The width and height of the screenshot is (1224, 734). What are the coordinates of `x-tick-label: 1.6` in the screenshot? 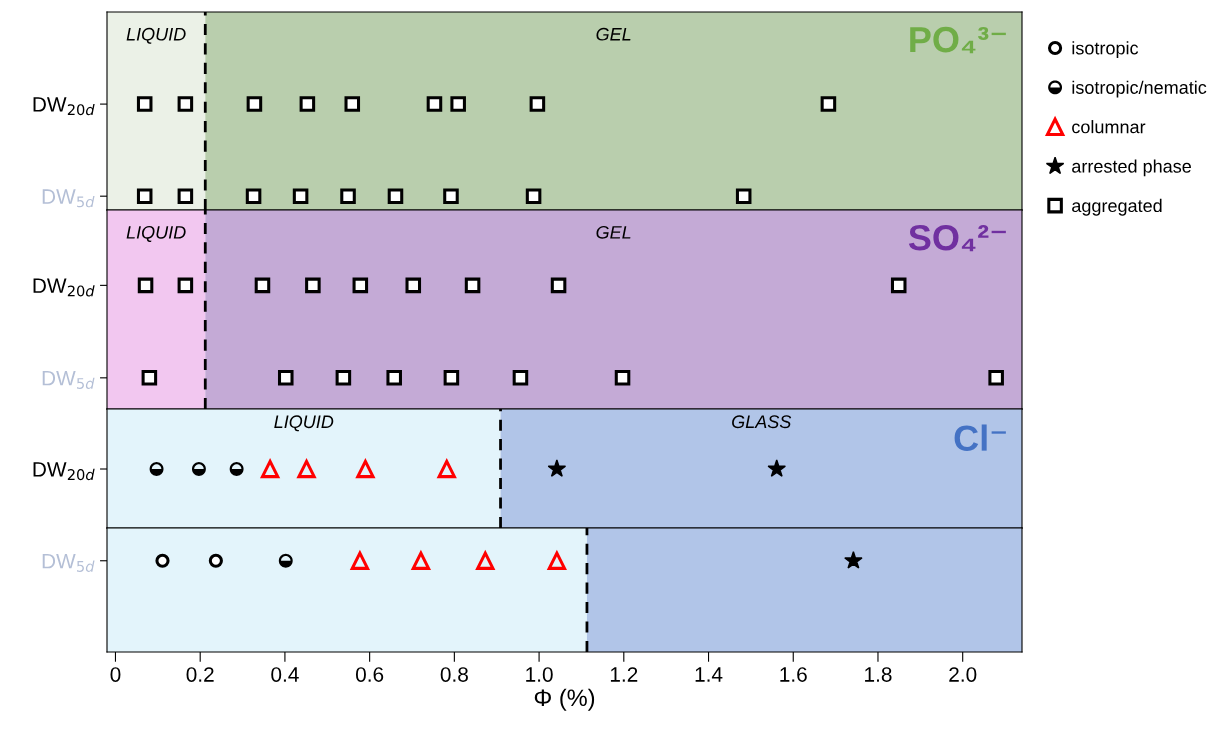 It's located at (793, 674).